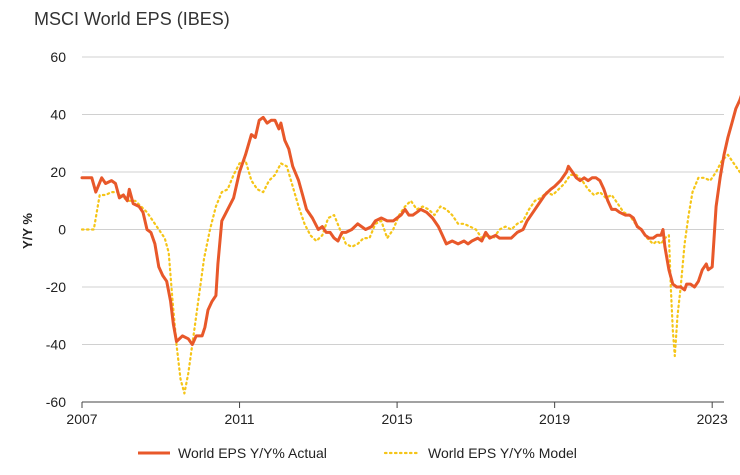 This screenshot has height=475, width=740. I want to click on legend-label-actual: World EPS Y/Y% Actual, so click(252, 453).